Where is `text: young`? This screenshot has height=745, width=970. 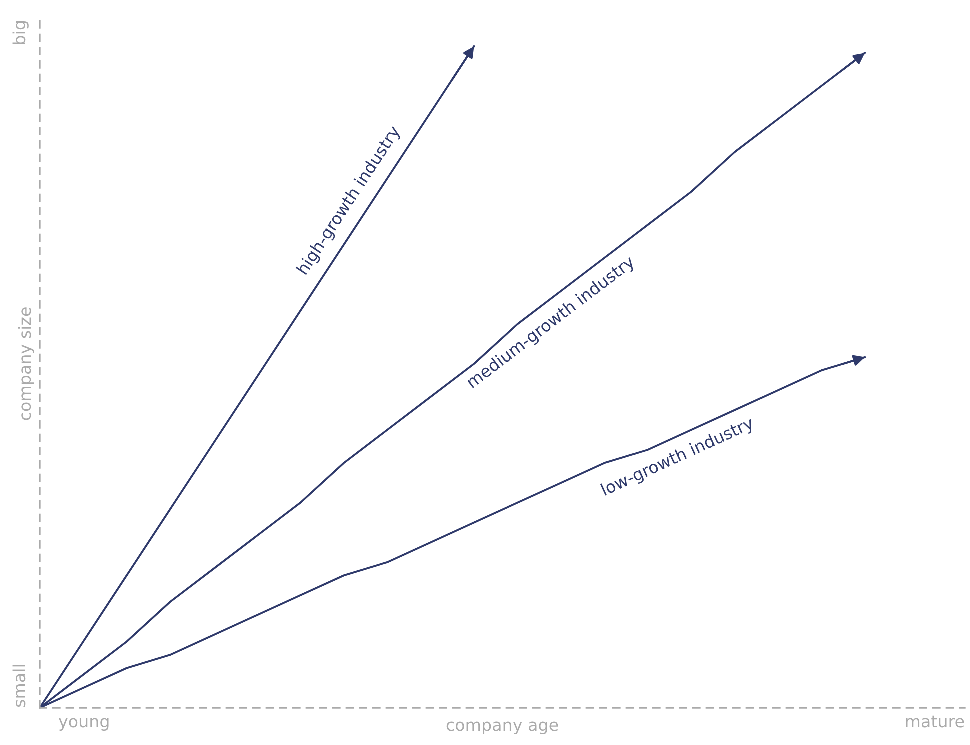
text: young is located at coordinates (83, 725).